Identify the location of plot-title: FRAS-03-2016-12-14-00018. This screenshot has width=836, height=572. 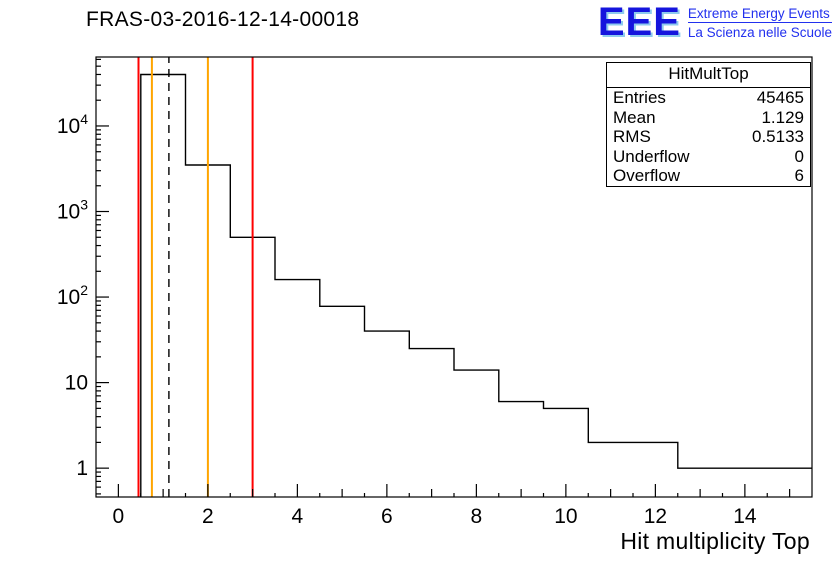
(223, 19).